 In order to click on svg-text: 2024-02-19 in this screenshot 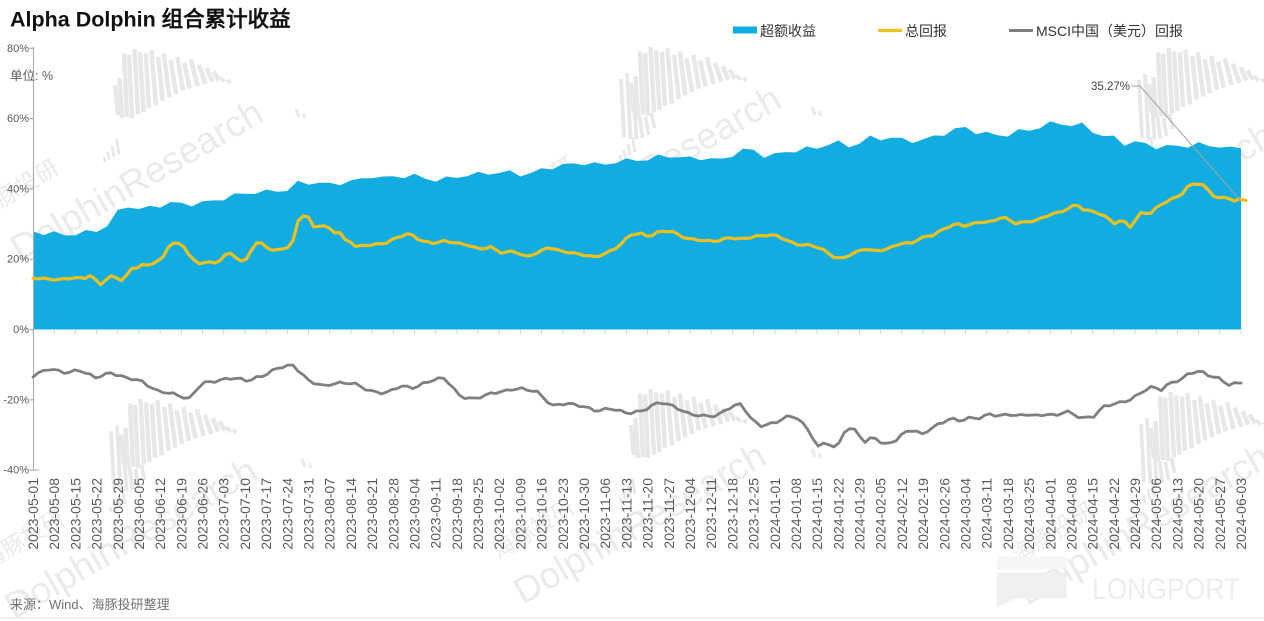, I will do `click(923, 514)`.